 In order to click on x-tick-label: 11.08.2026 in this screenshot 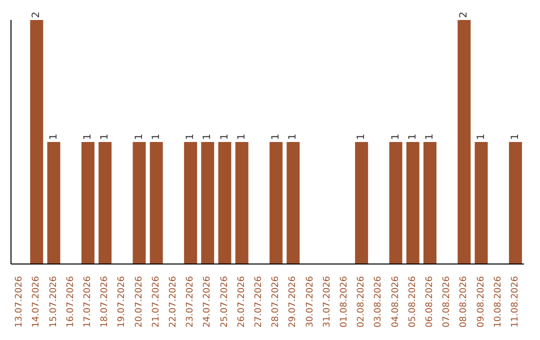, I will do `click(515, 302)`.